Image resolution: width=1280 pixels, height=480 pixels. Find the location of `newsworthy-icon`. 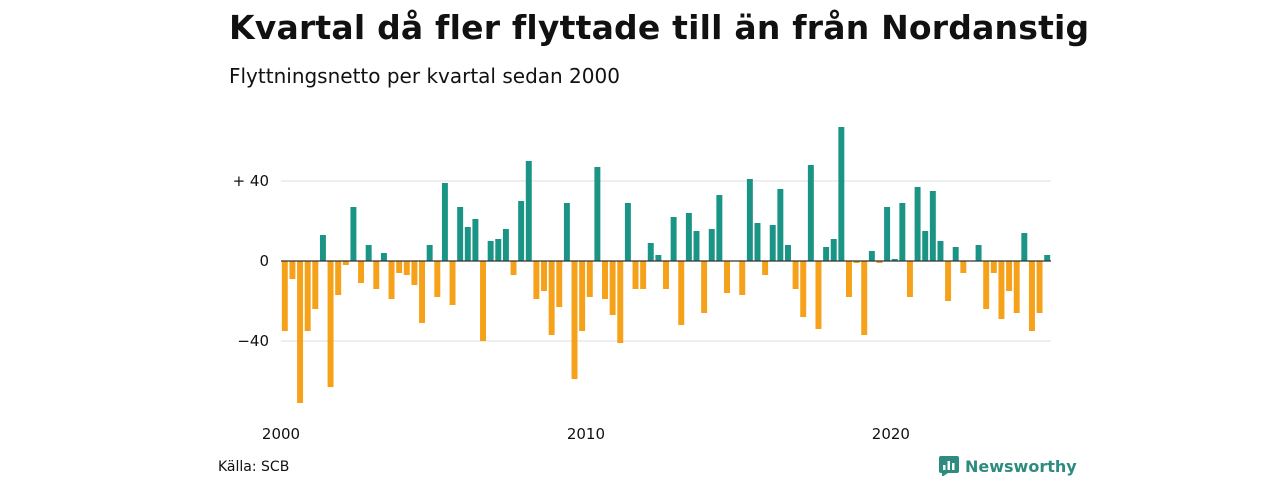

newsworthy-icon is located at coordinates (949, 466).